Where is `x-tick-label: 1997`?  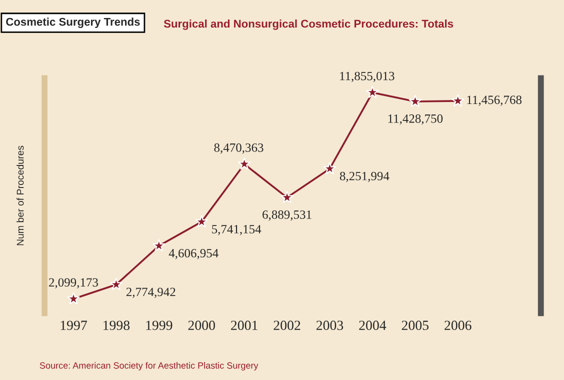 x-tick-label: 1997 is located at coordinates (73, 325).